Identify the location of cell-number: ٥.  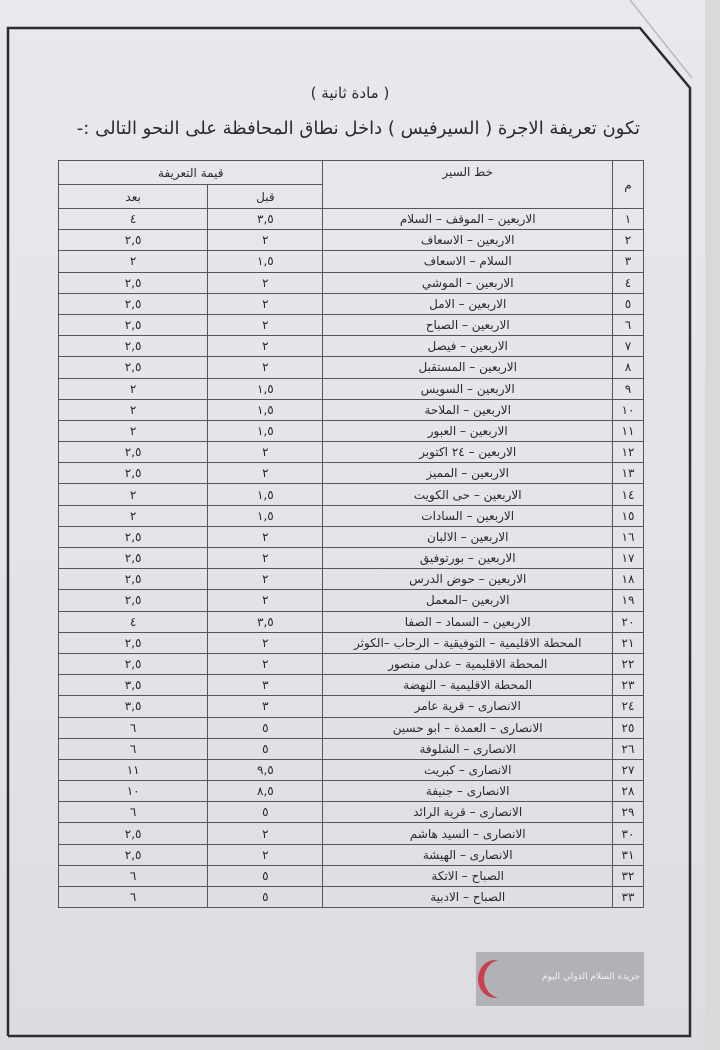
(628, 303).